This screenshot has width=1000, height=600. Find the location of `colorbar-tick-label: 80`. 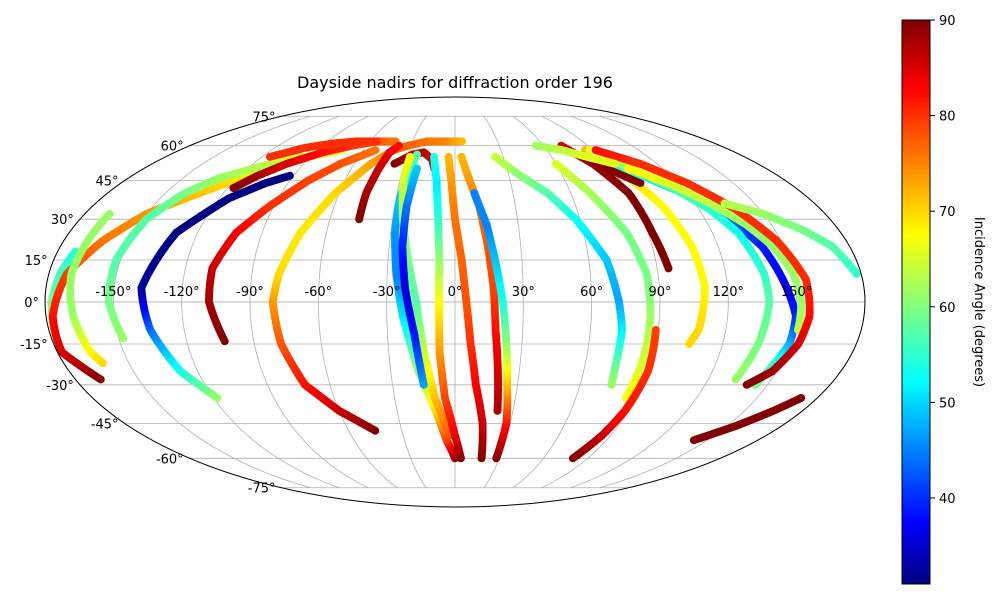

colorbar-tick-label: 80 is located at coordinates (947, 117).